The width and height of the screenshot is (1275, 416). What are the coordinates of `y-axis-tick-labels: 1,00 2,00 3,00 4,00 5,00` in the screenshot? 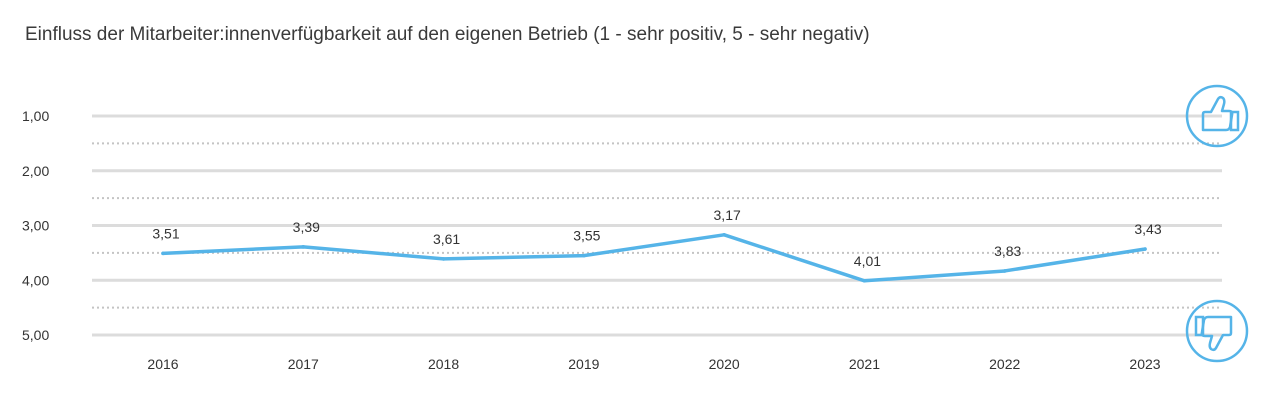 It's located at (35, 225).